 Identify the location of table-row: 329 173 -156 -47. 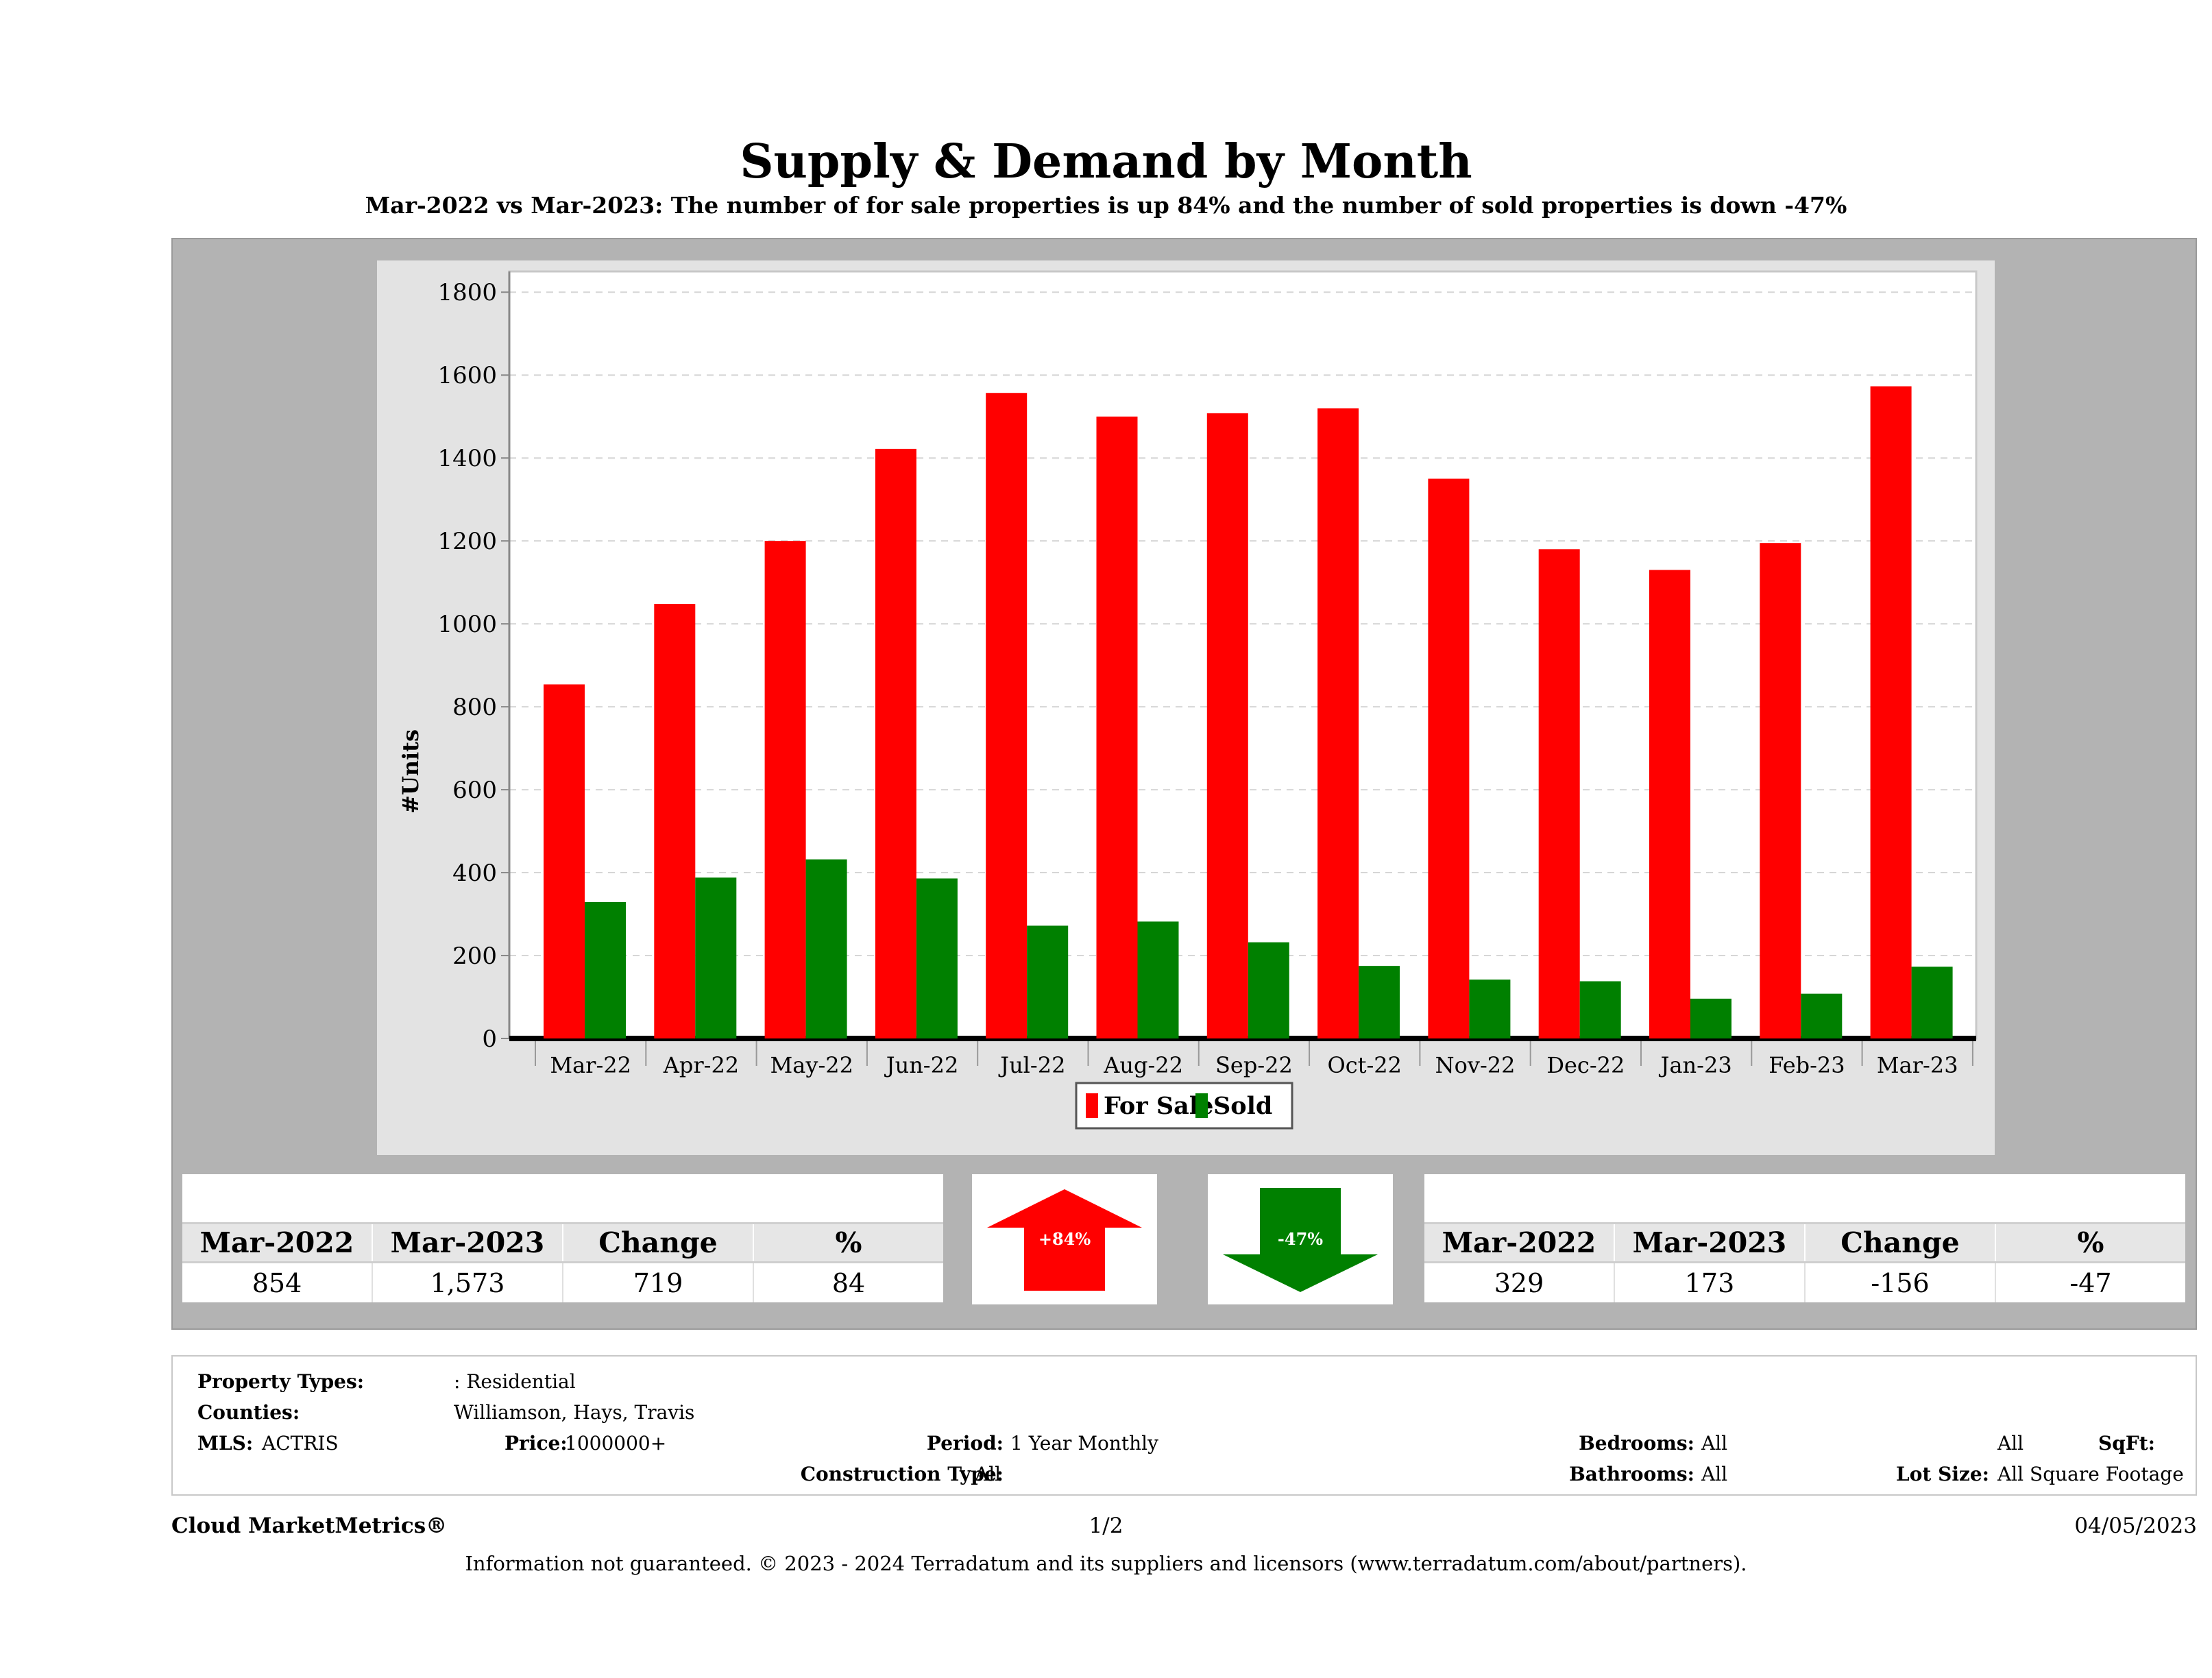
(1805, 1282).